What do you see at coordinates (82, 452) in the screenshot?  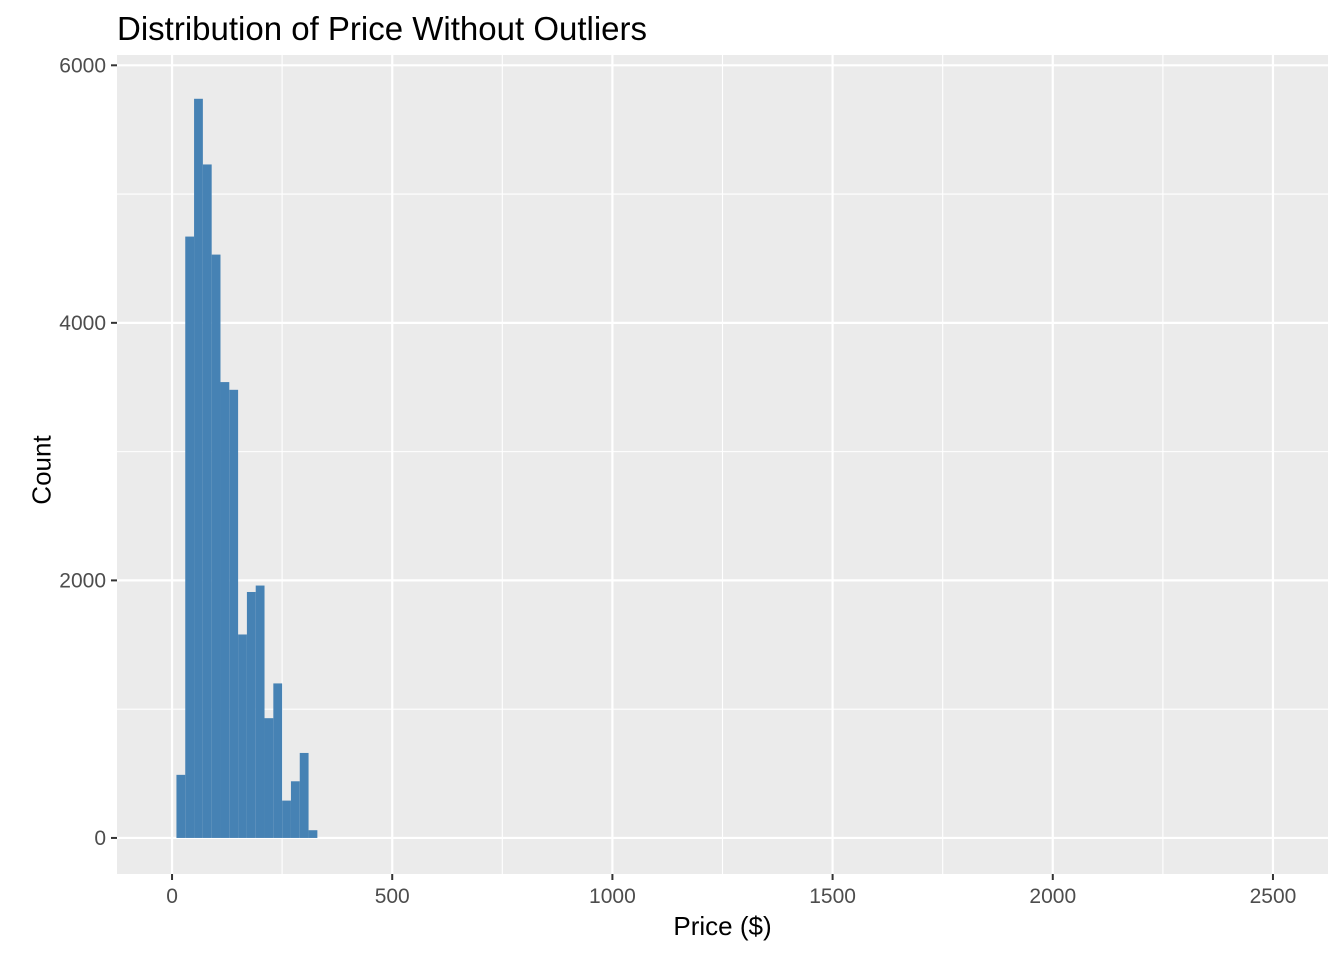 I see `y-axis-tick-labels: 0 2000 4000 6000` at bounding box center [82, 452].